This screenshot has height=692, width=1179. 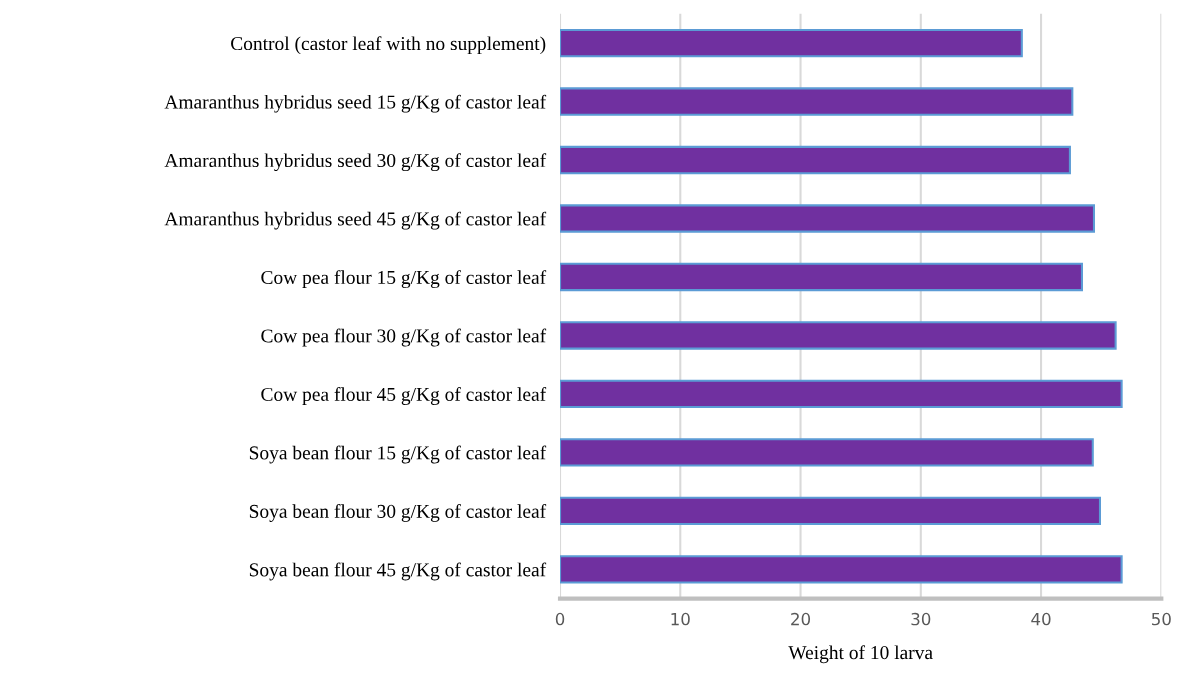 What do you see at coordinates (355, 220) in the screenshot?
I see `y-tick-label: Amaranthus hybridus seed 45 g/Kg of castor leaf` at bounding box center [355, 220].